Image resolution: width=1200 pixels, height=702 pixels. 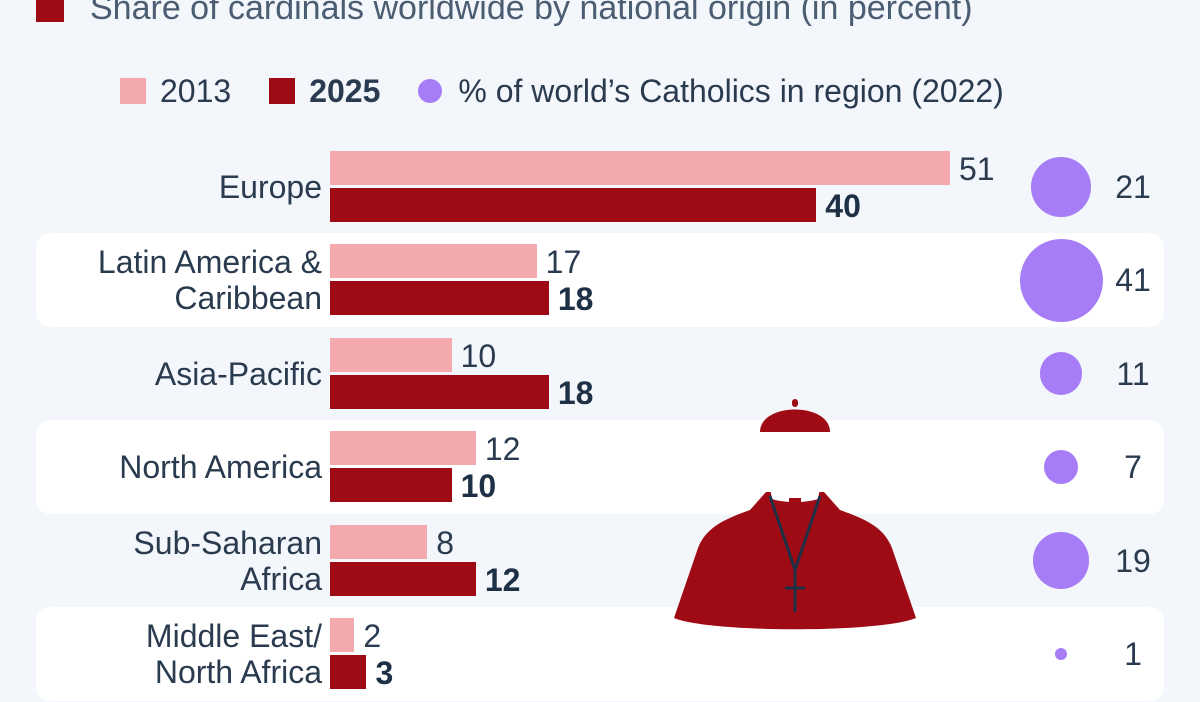 I want to click on catholics-share-value: 41, so click(x=1133, y=280).